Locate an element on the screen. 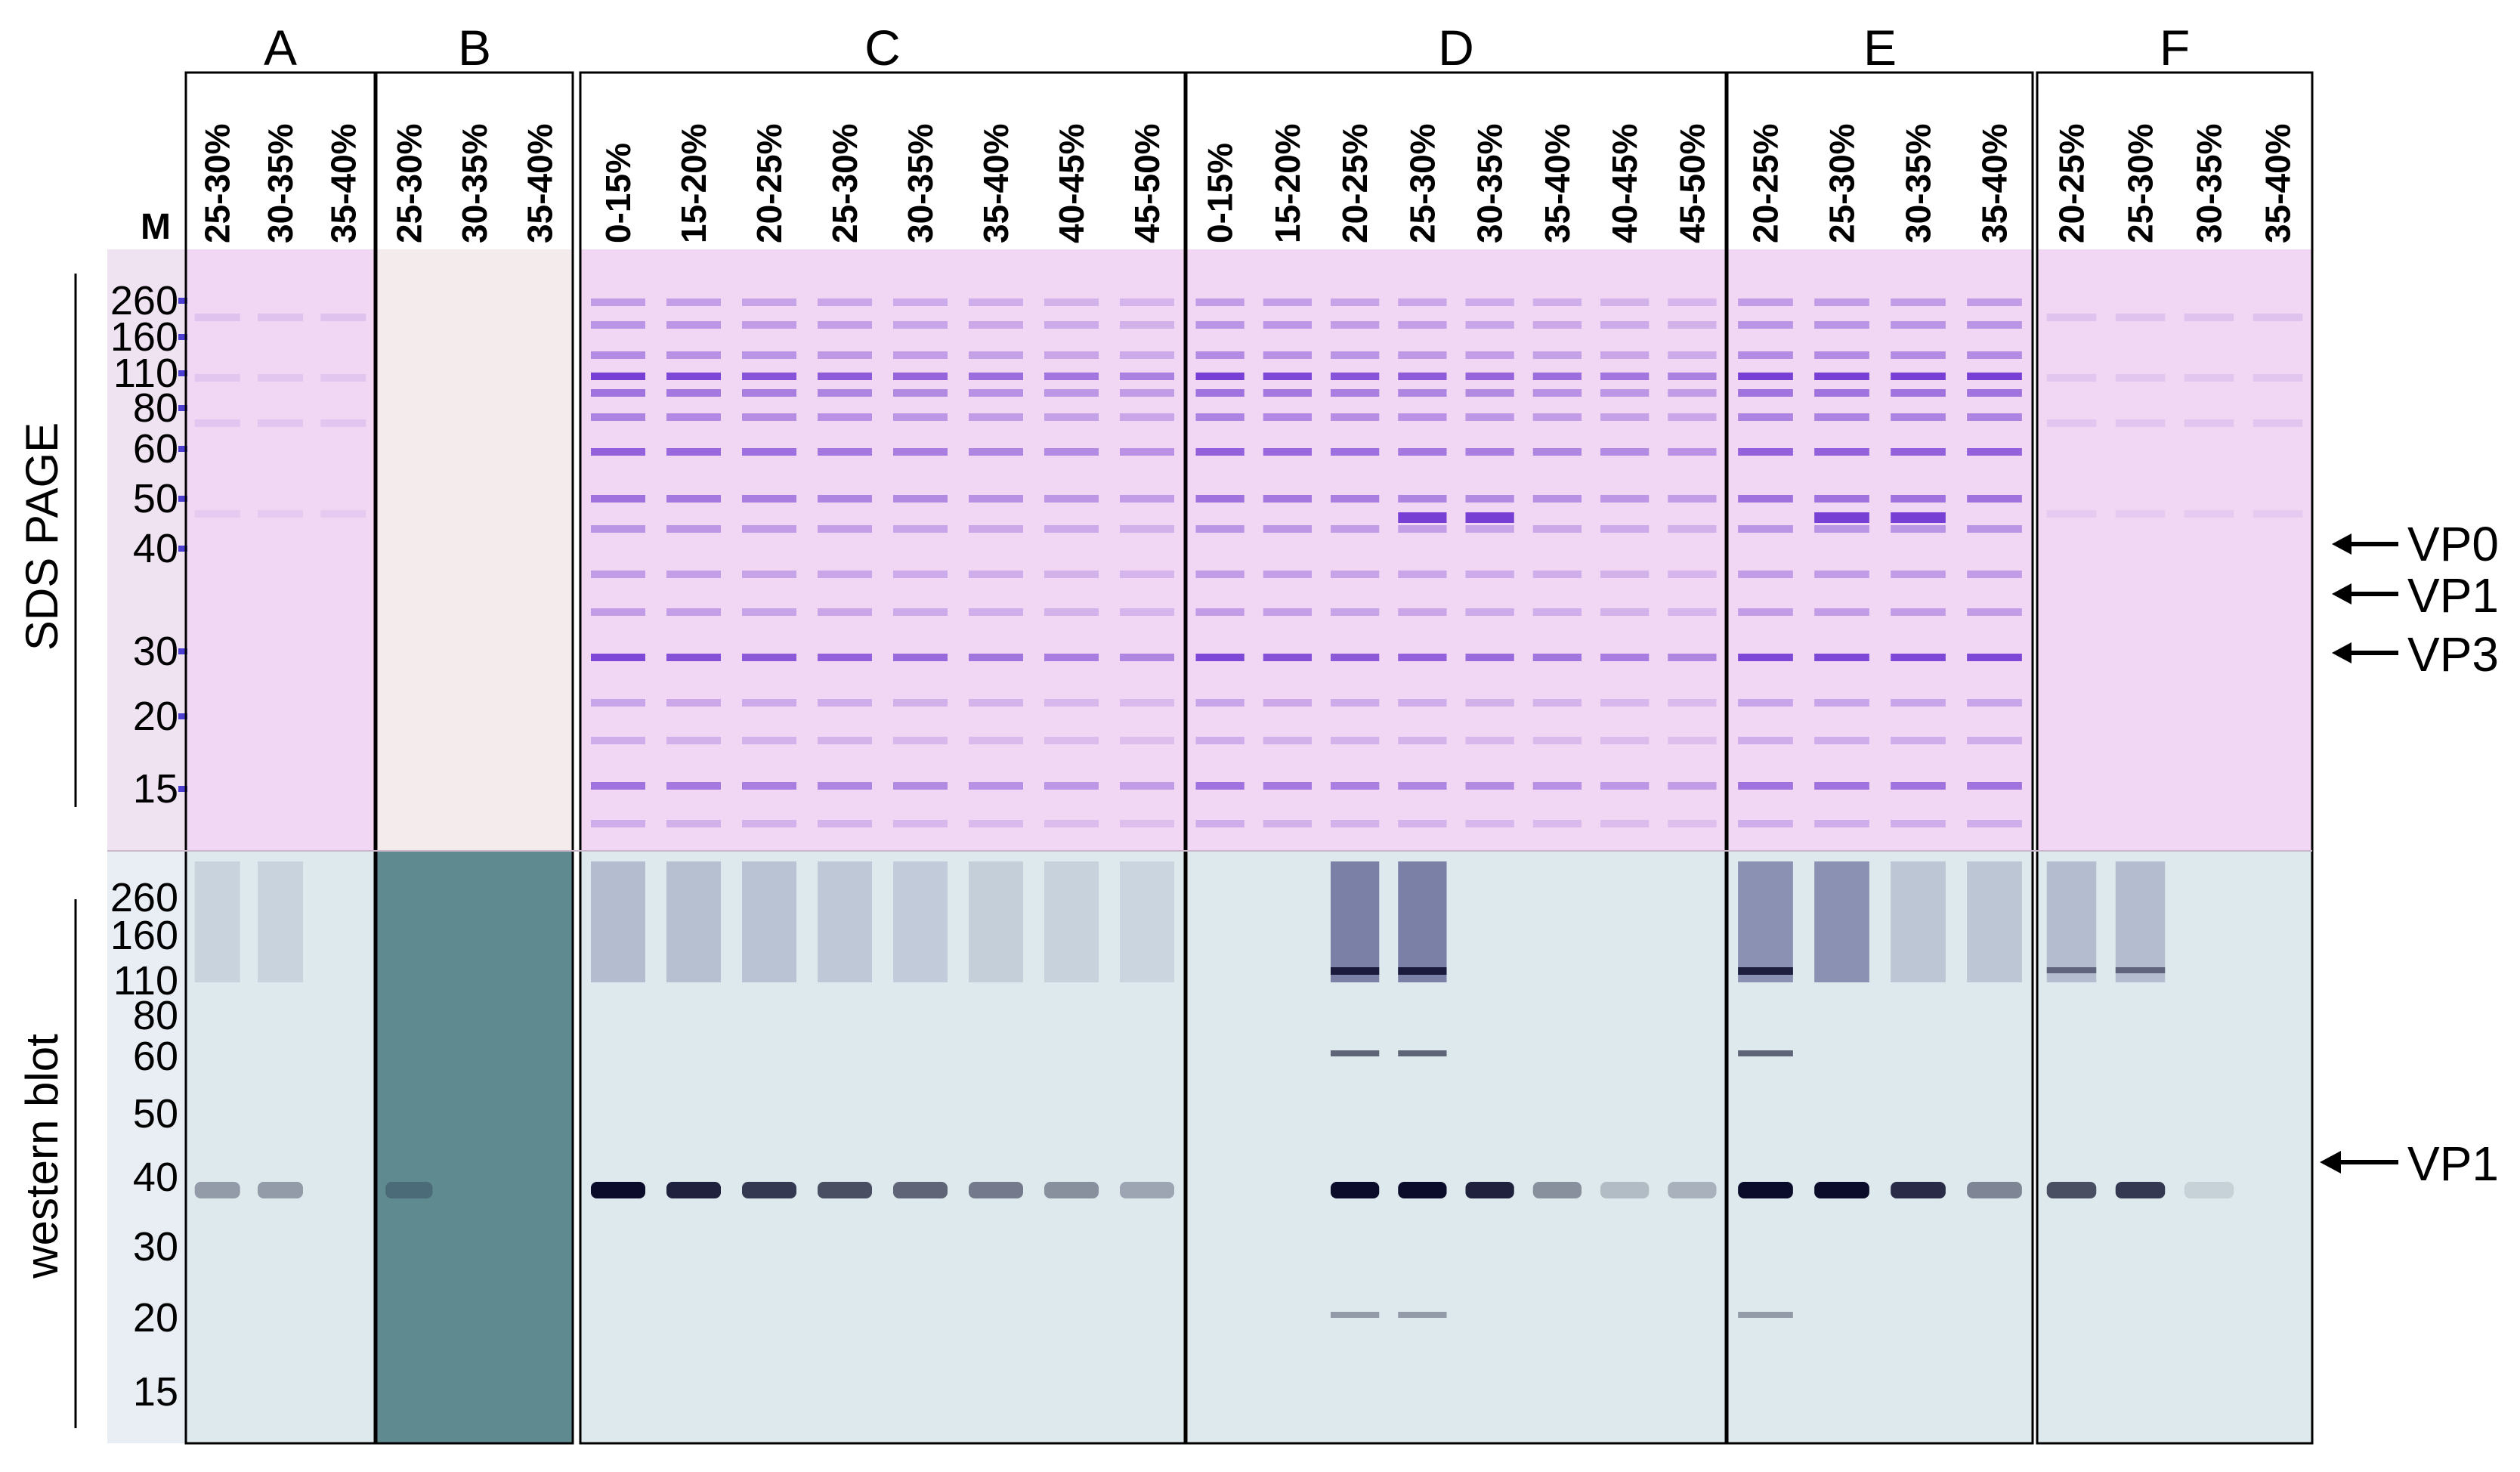 This screenshot has height=1472, width=2520. marker-lane-blot is located at coordinates (146, 1147).